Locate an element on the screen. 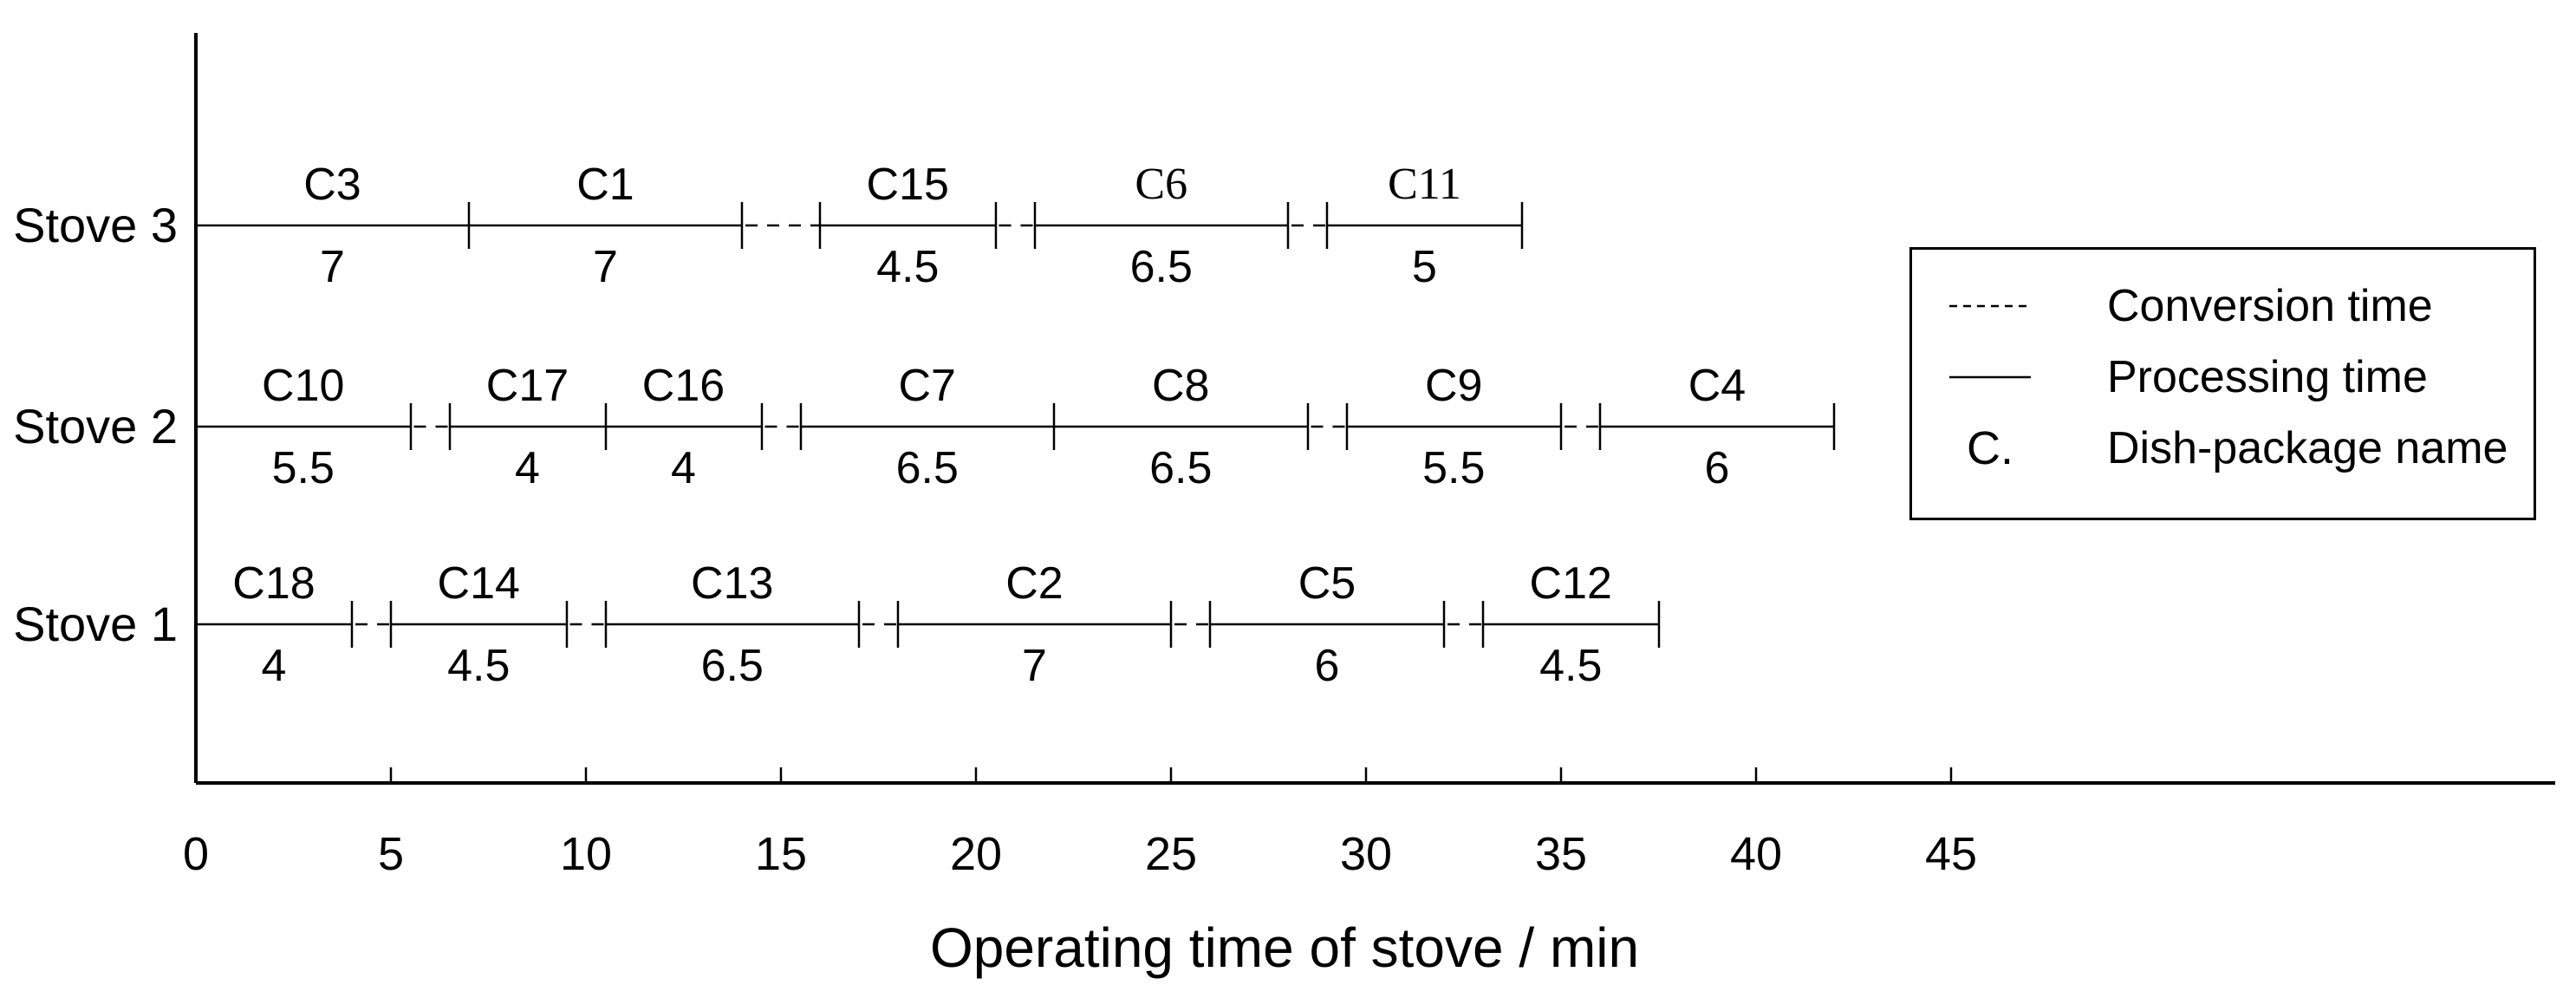 This screenshot has width=2576, height=985. dish-name-label: C9 is located at coordinates (1454, 386).